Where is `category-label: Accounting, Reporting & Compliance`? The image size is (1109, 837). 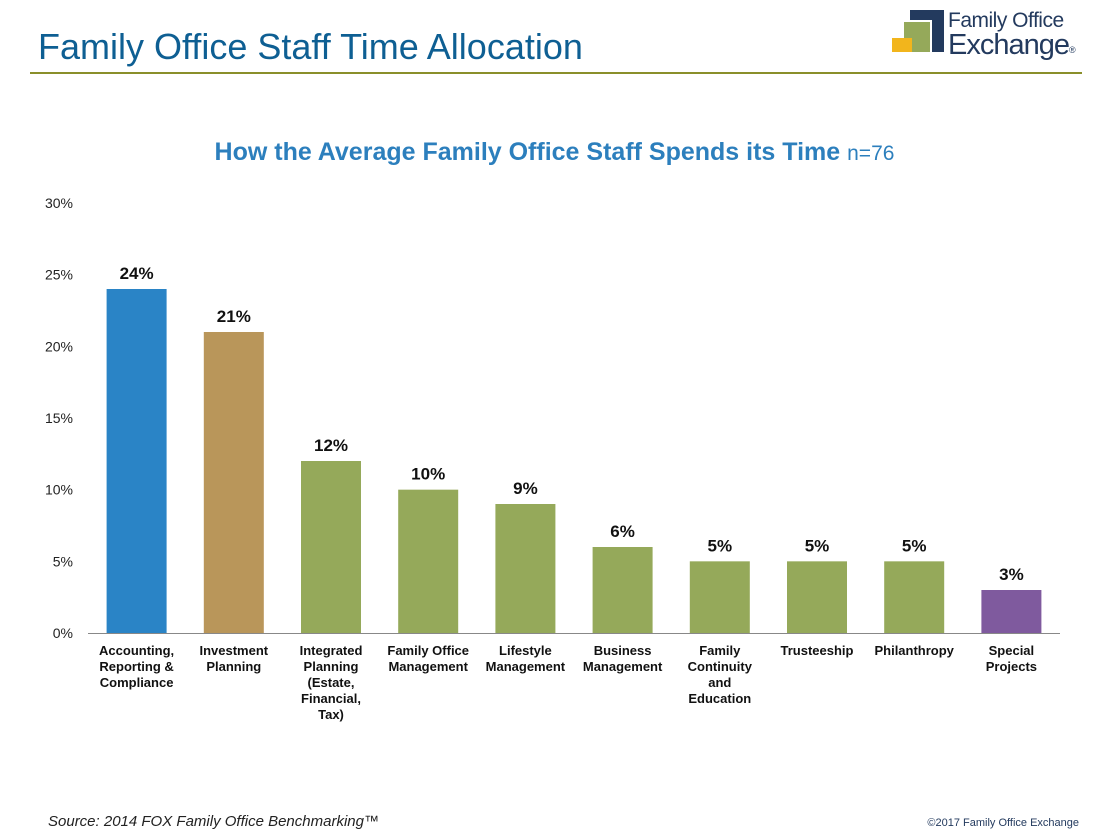 category-label: Accounting, Reporting & Compliance is located at coordinates (136, 666).